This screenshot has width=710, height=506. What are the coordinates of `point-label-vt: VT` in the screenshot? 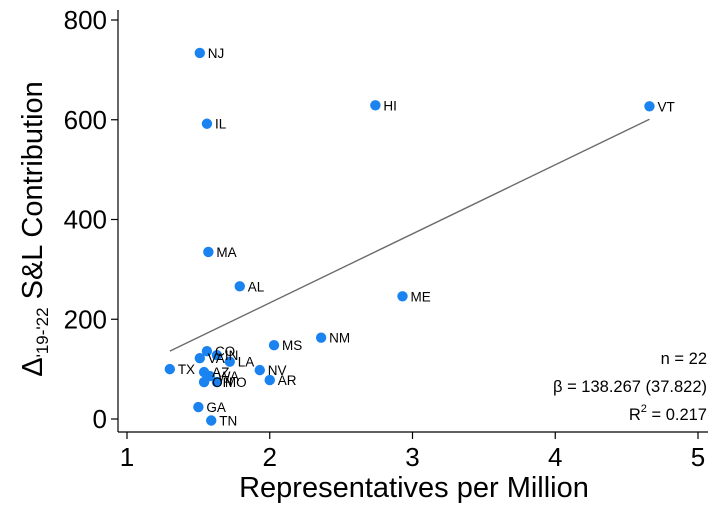 It's located at (665, 106).